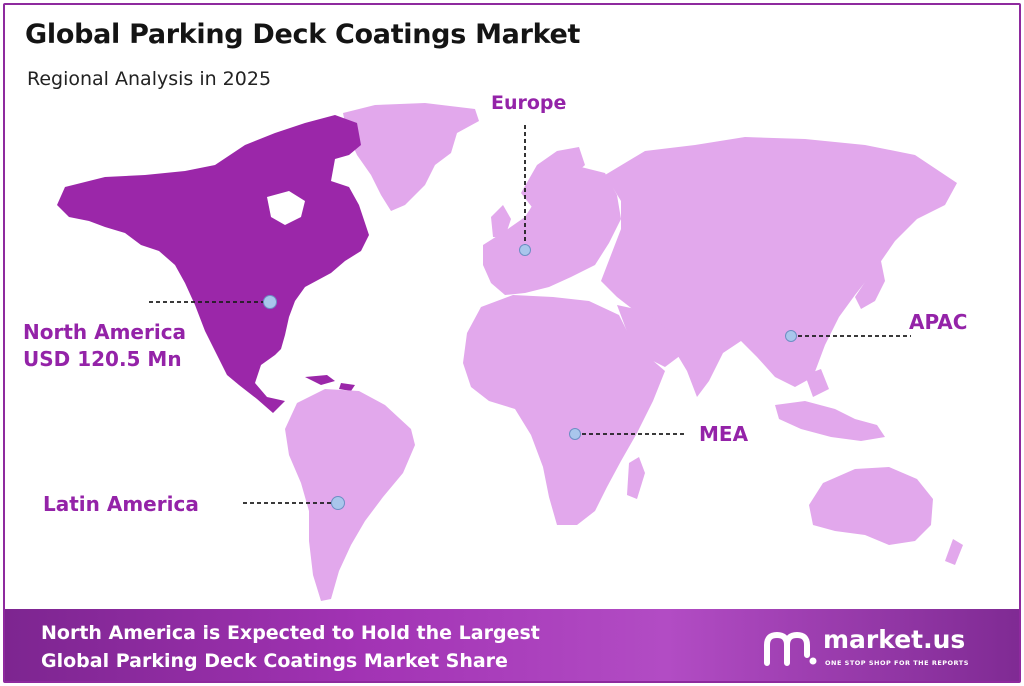 This screenshot has height=686, width=1024. I want to click on se-asia-islands, so click(830, 405).